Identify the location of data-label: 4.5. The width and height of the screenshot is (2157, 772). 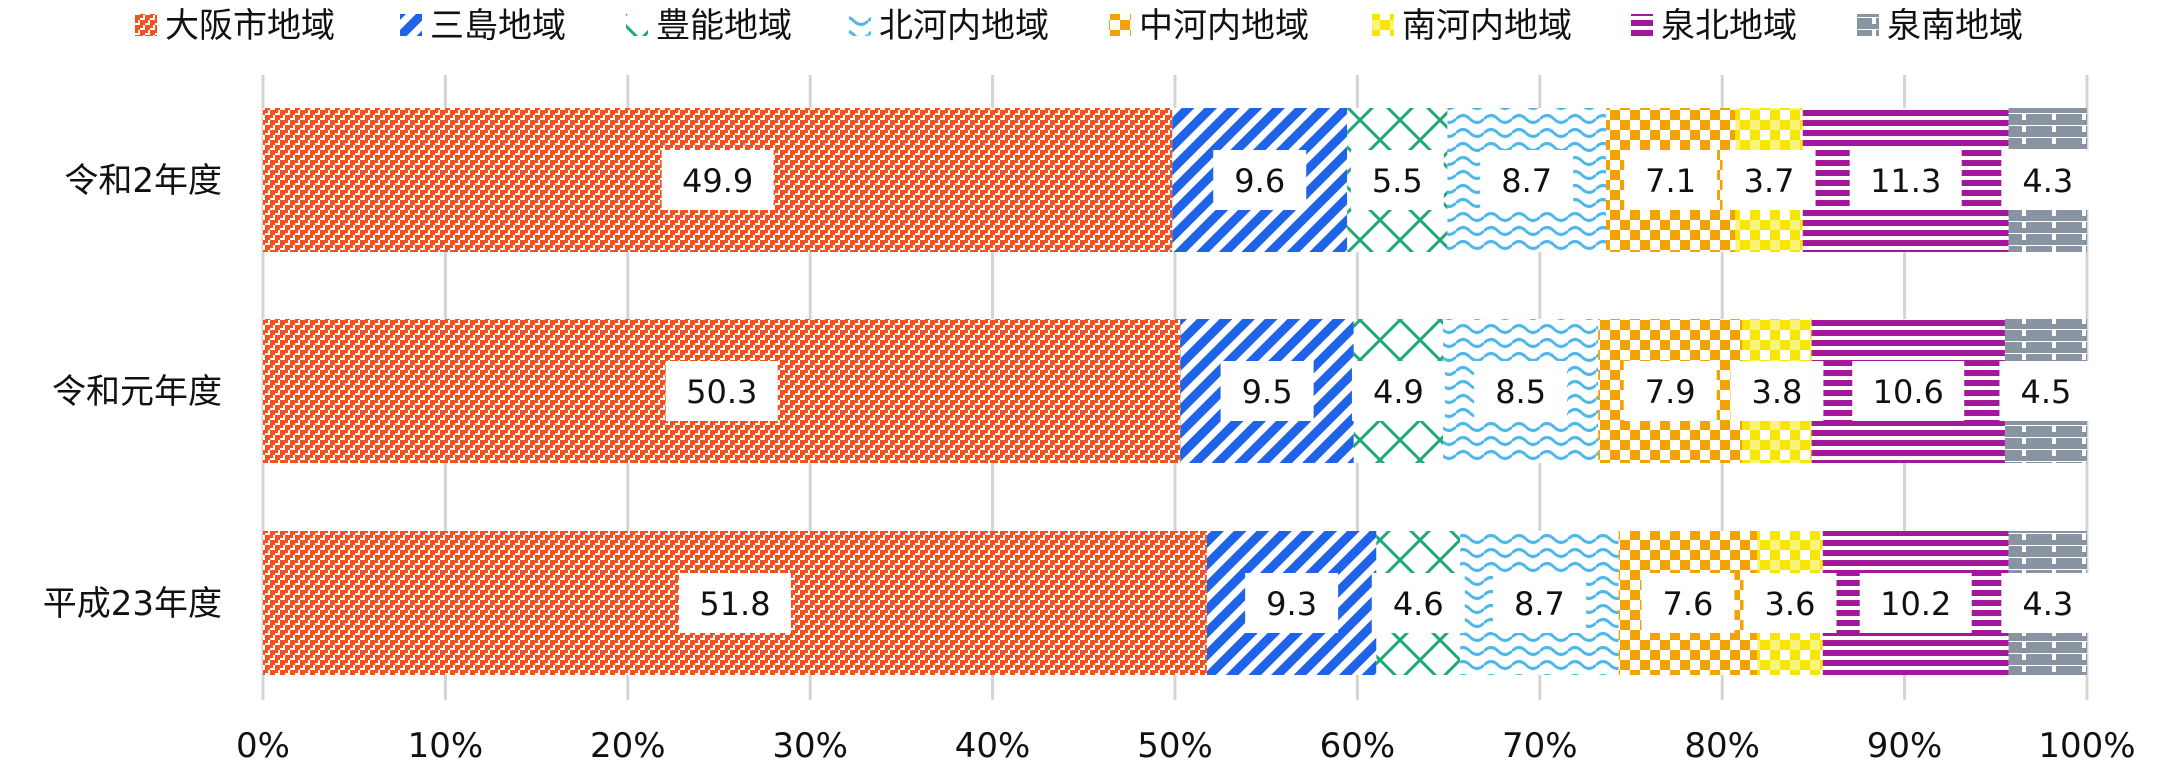
(2046, 392).